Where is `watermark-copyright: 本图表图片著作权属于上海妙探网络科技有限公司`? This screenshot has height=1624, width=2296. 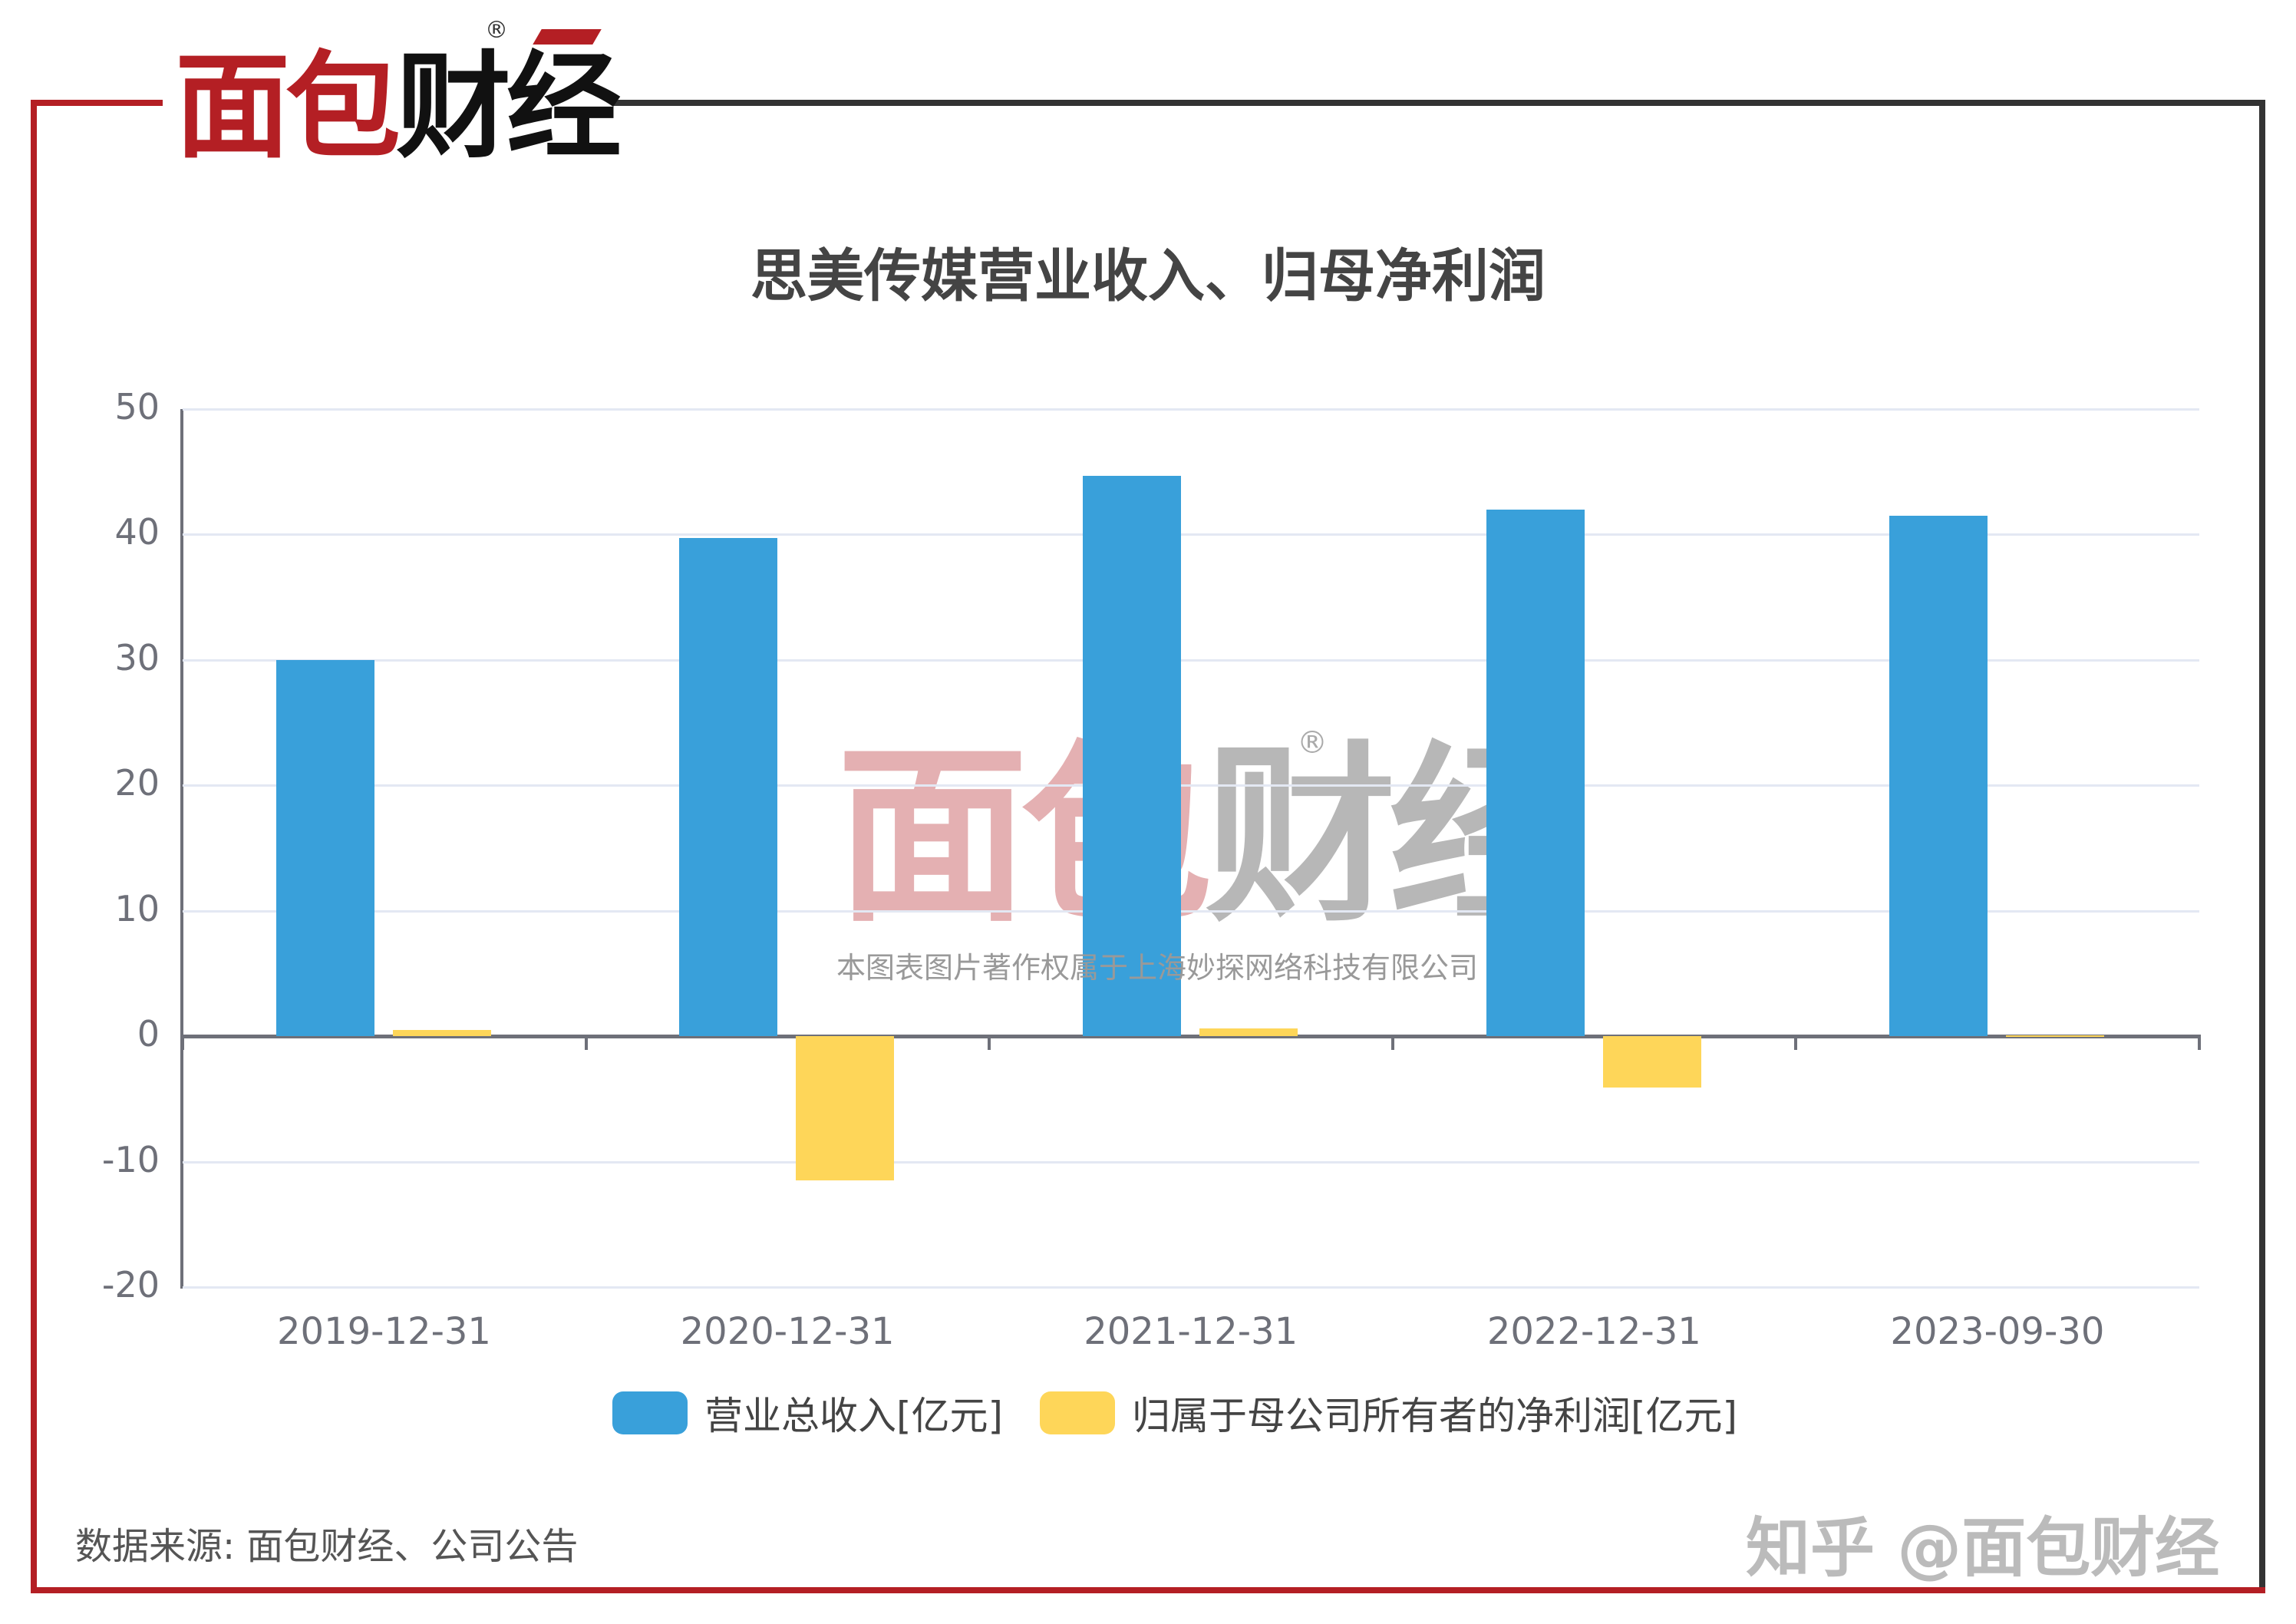
watermark-copyright: 本图表图片著作权属于上海妙探网络科技有限公司 is located at coordinates (1157, 968).